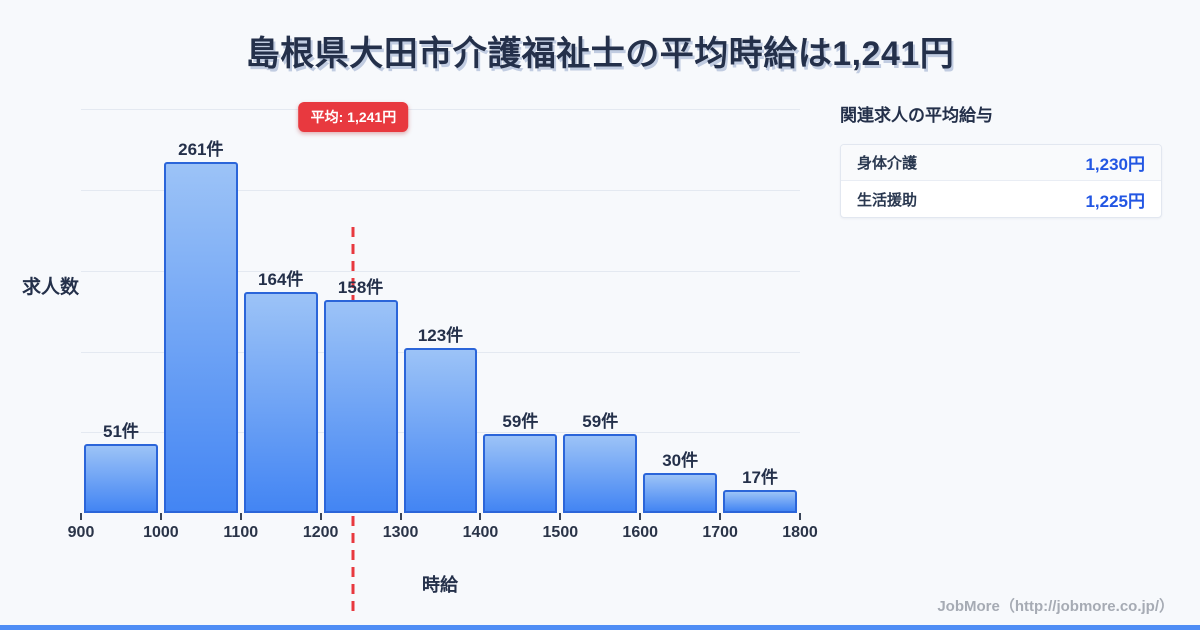 The image size is (1200, 630). Describe the element at coordinates (1055, 606) in the screenshot. I see `footer-credit: JobMore（http://jobmore.co.jp/）` at that location.